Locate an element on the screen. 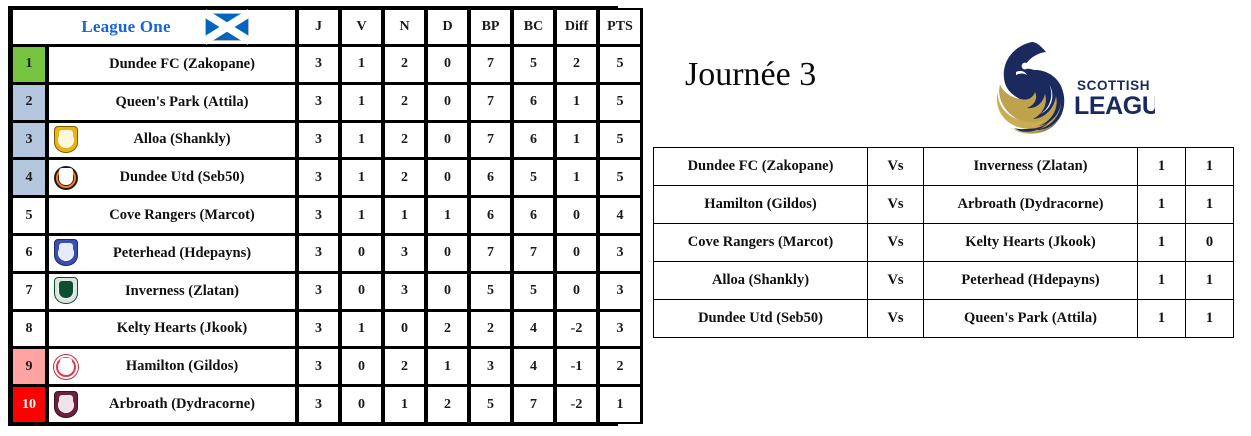 The height and width of the screenshot is (436, 1251). team-cell: Queen's Park (Attila) is located at coordinates (172, 102).